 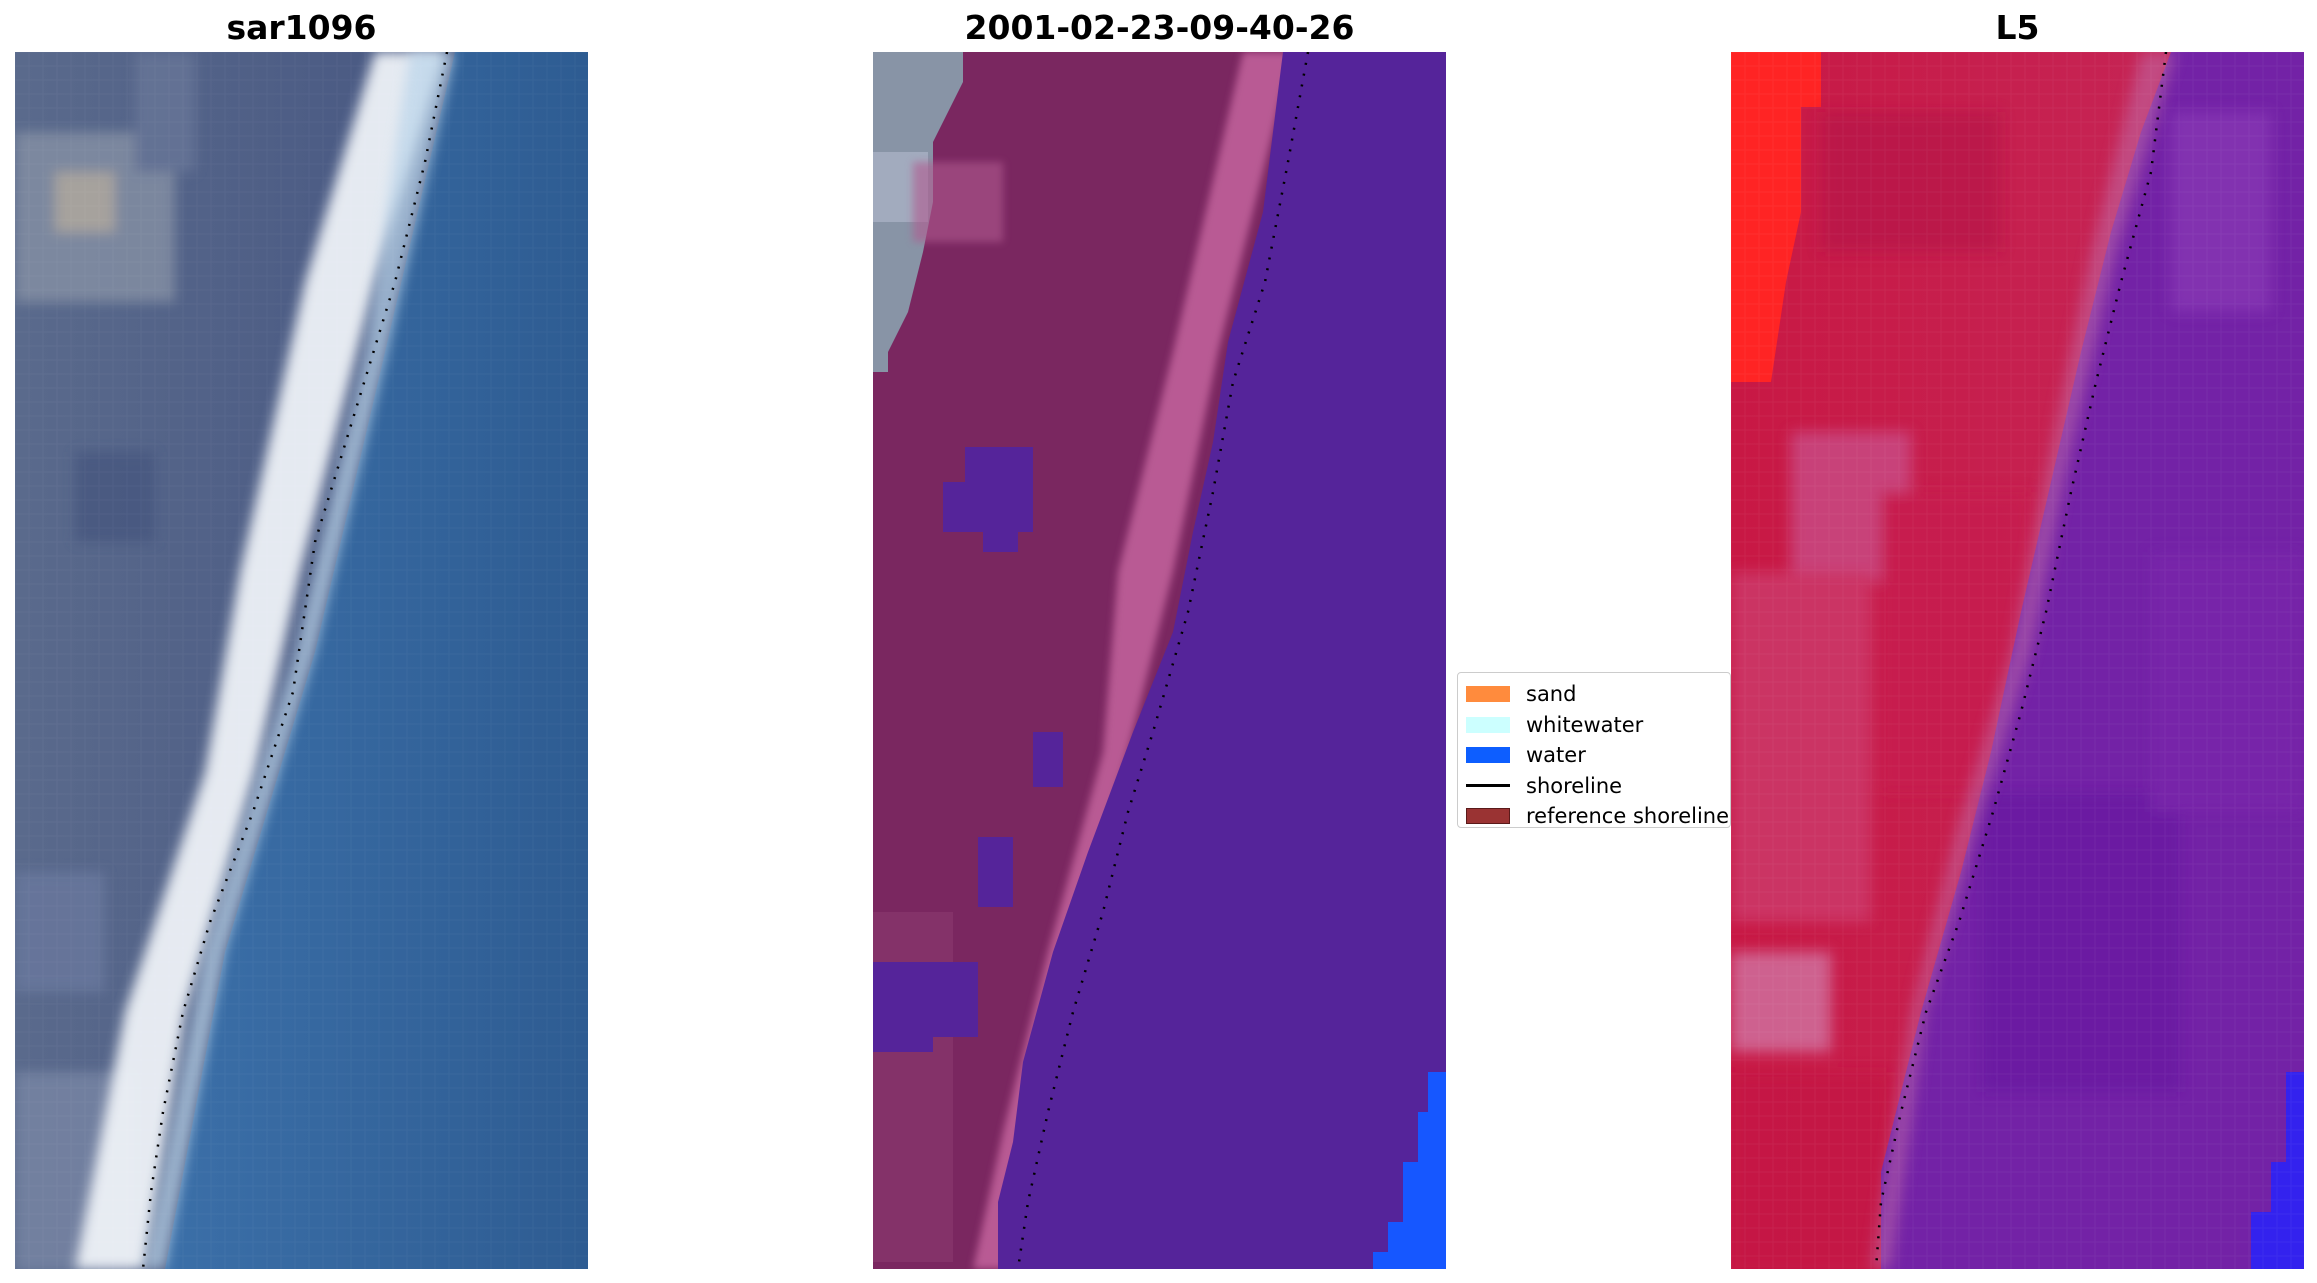 I want to click on whitewater-swatch, so click(x=1488, y=724).